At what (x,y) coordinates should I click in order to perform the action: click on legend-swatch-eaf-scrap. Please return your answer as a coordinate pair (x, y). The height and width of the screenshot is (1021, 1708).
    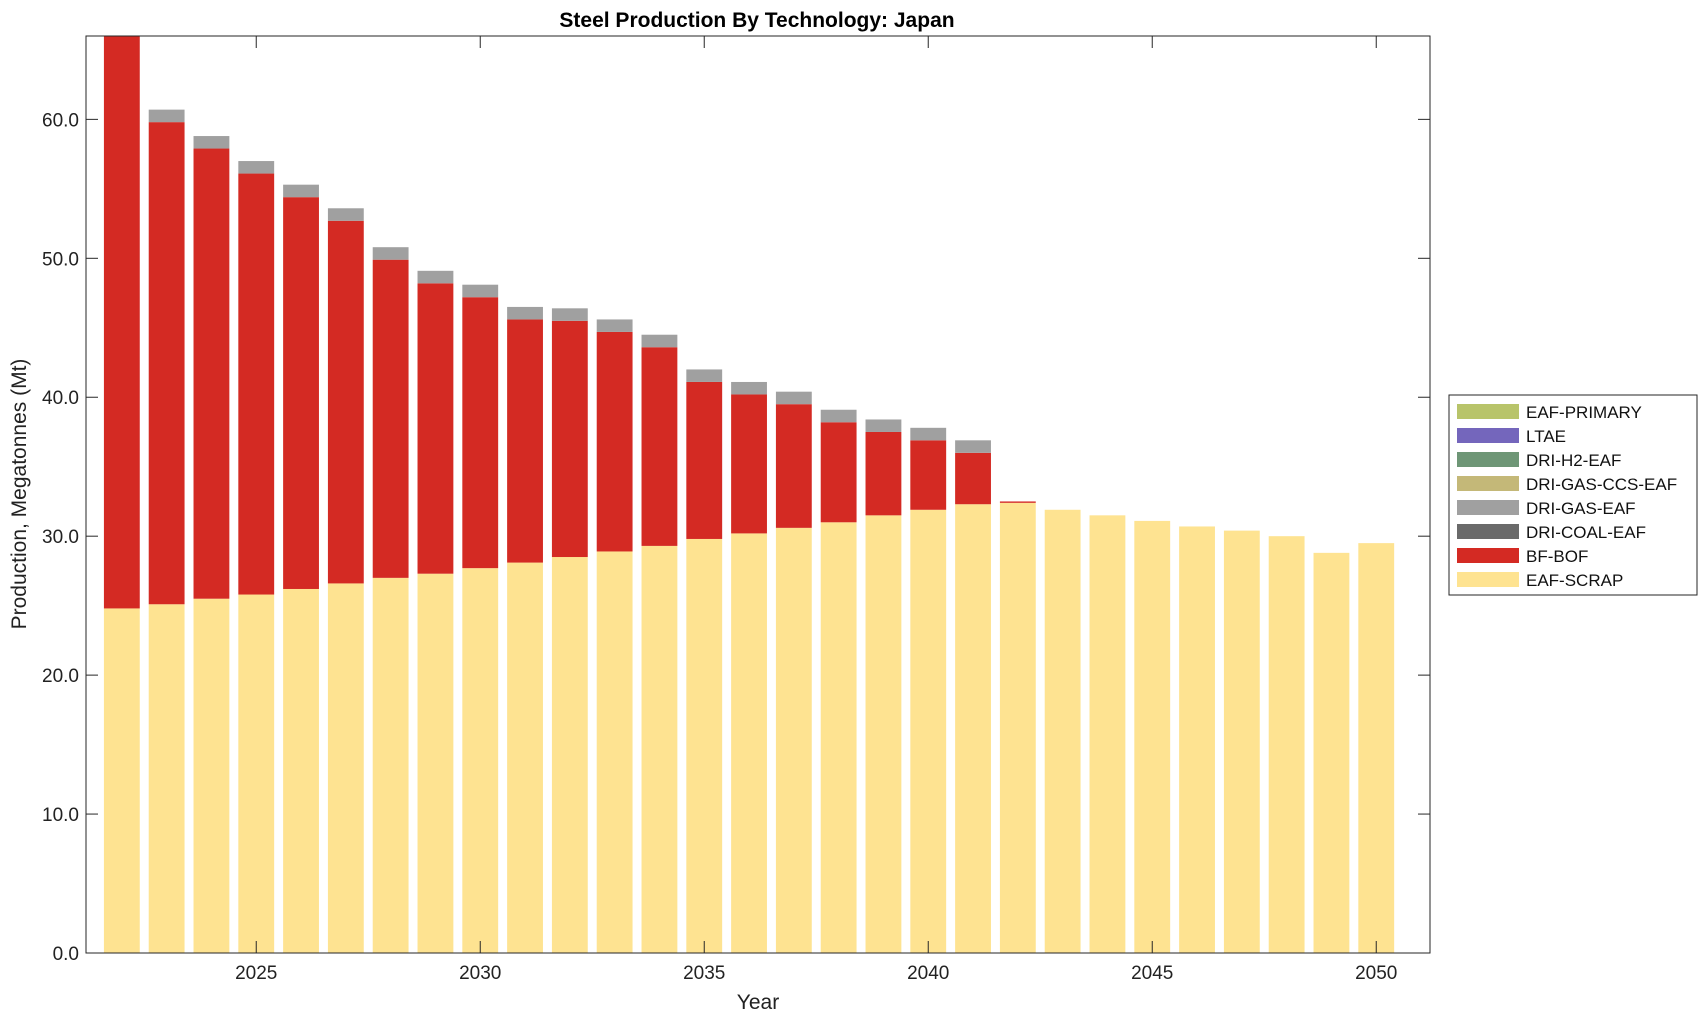
    Looking at the image, I should click on (1488, 579).